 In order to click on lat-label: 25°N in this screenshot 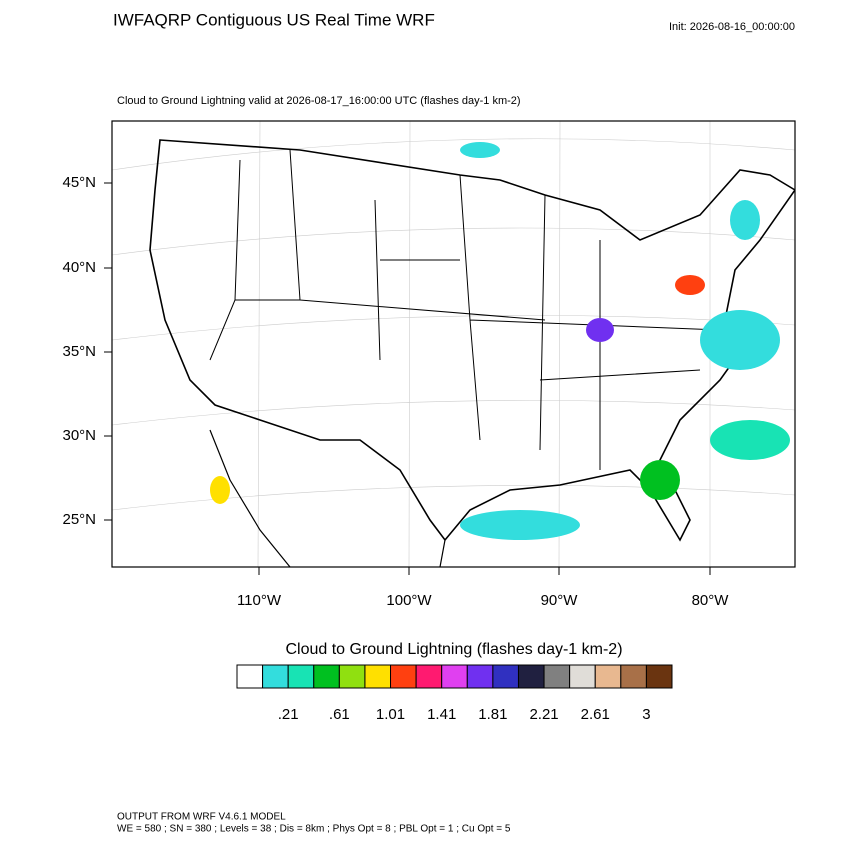, I will do `click(79, 519)`.